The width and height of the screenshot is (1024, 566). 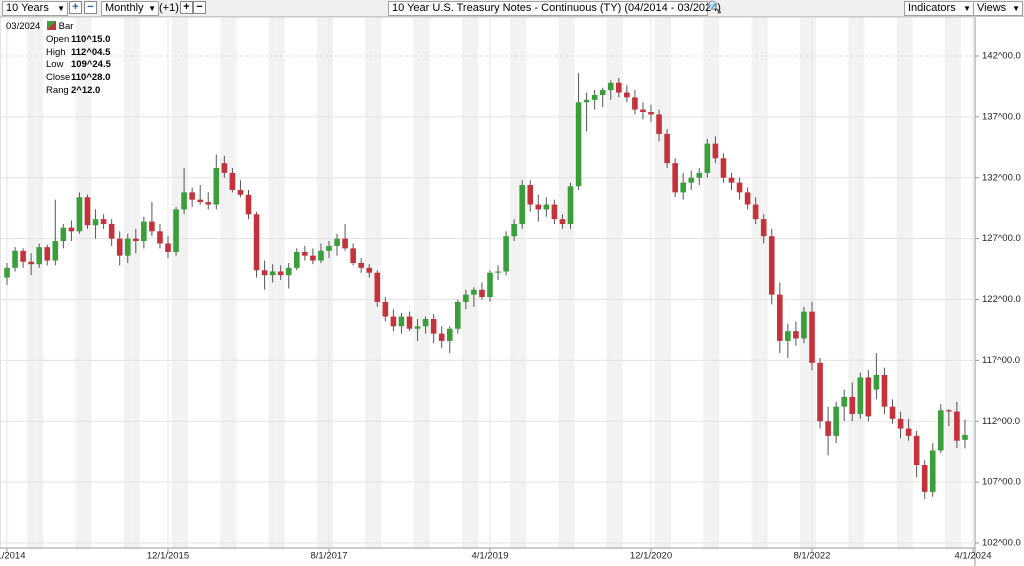 I want to click on readout-label: Low, so click(x=55, y=65).